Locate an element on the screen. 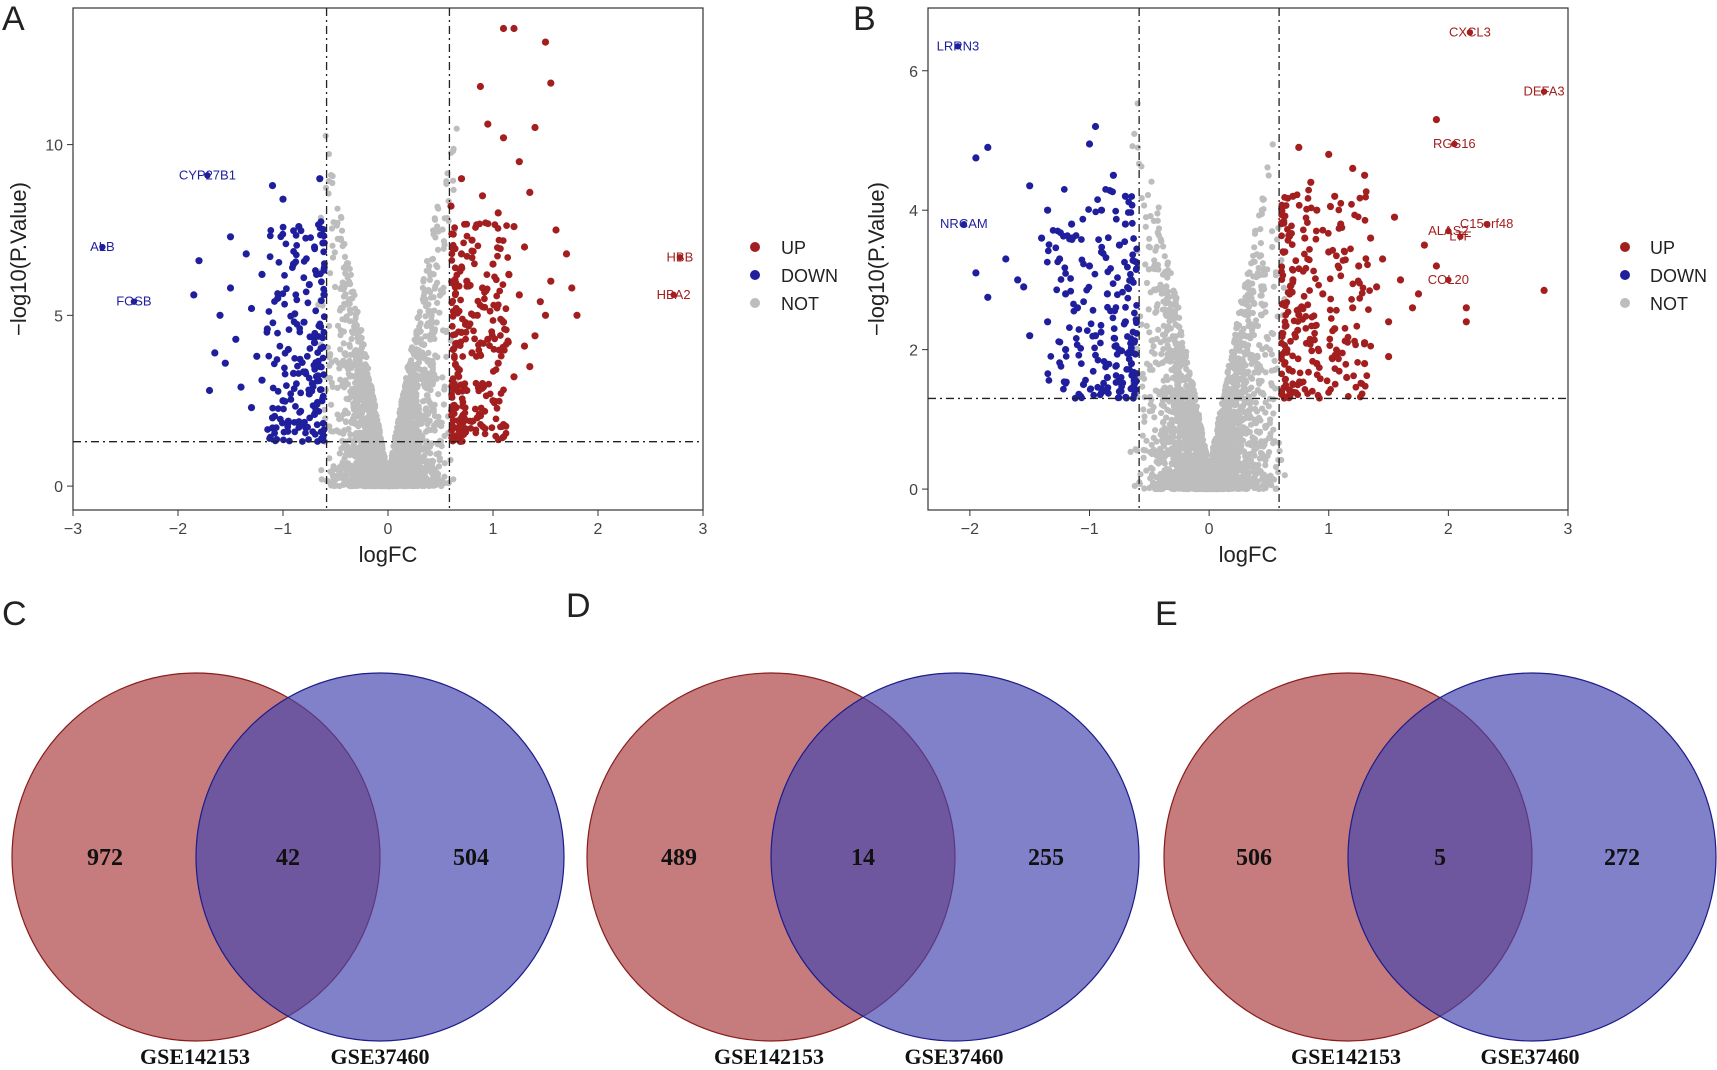 Image resolution: width=1717 pixels, height=1070 pixels. gene-label: HBB is located at coordinates (680, 256).